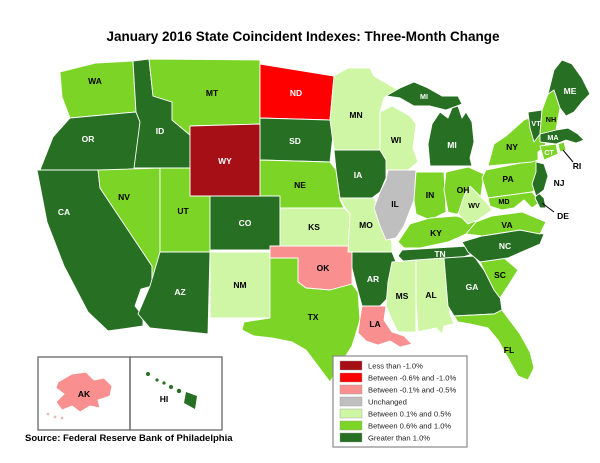  I want to click on state-WY, so click(225, 160).